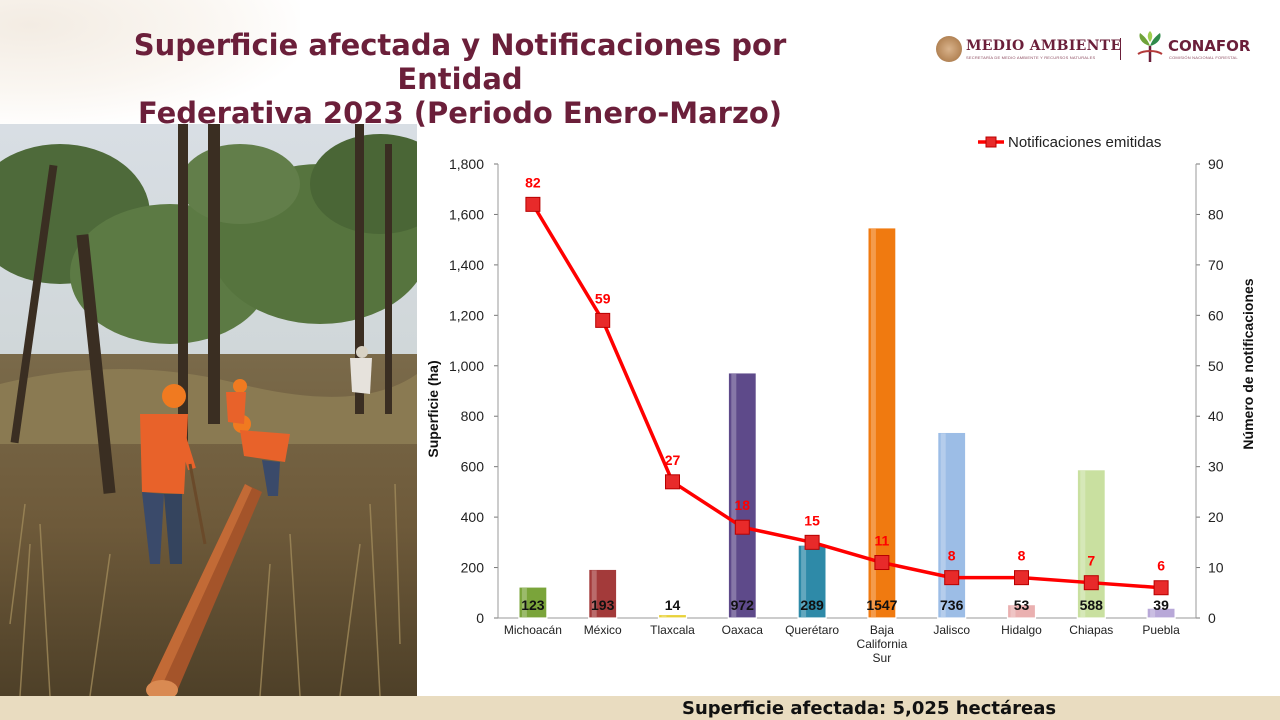 Image resolution: width=1280 pixels, height=720 pixels. Describe the element at coordinates (673, 460) in the screenshot. I see `notification-value-label: 27` at that location.